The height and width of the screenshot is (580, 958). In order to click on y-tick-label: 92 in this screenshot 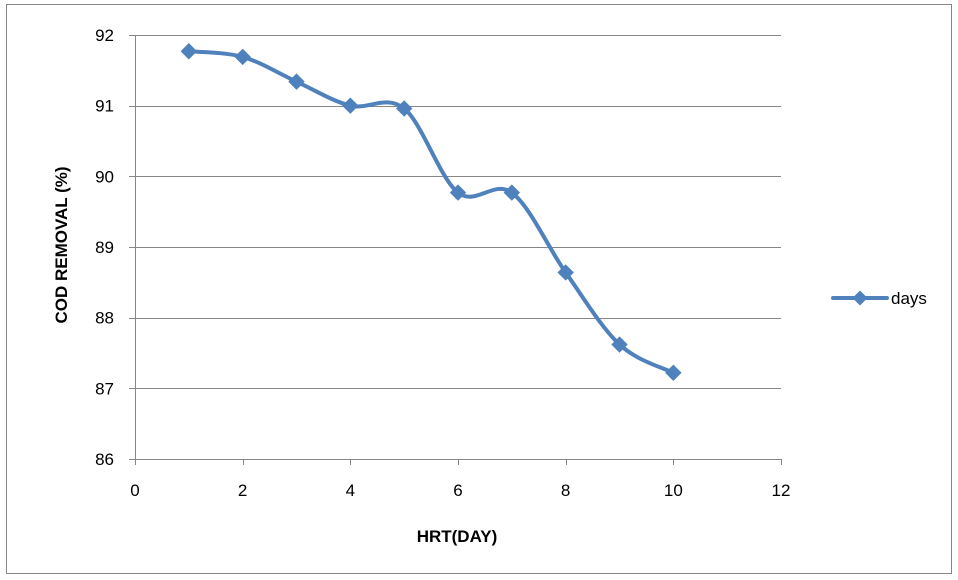, I will do `click(104, 35)`.